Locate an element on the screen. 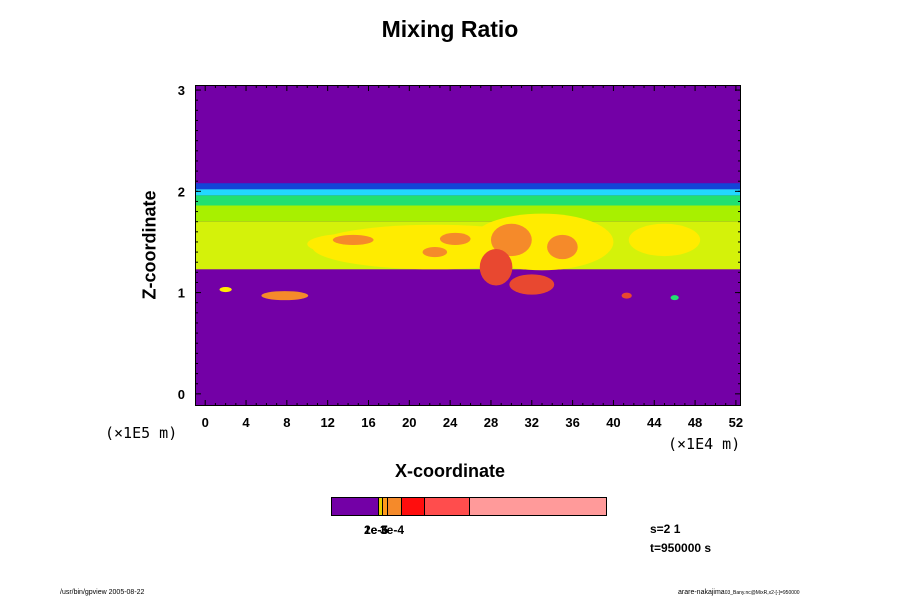 This screenshot has height=600, width=900. x-tick-label: 20 is located at coordinates (409, 422).